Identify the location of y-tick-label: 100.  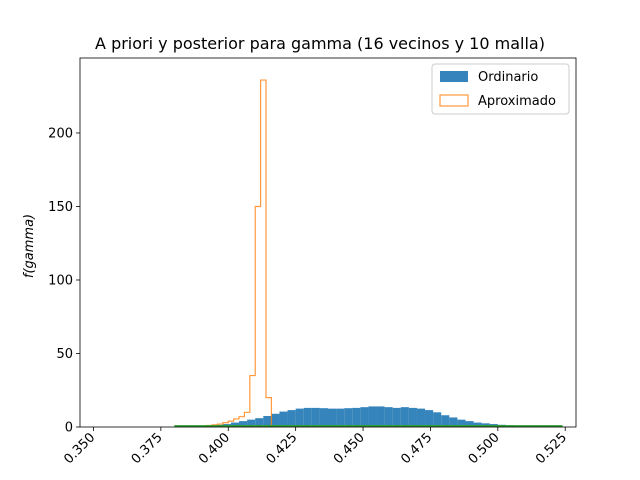
(60, 280).